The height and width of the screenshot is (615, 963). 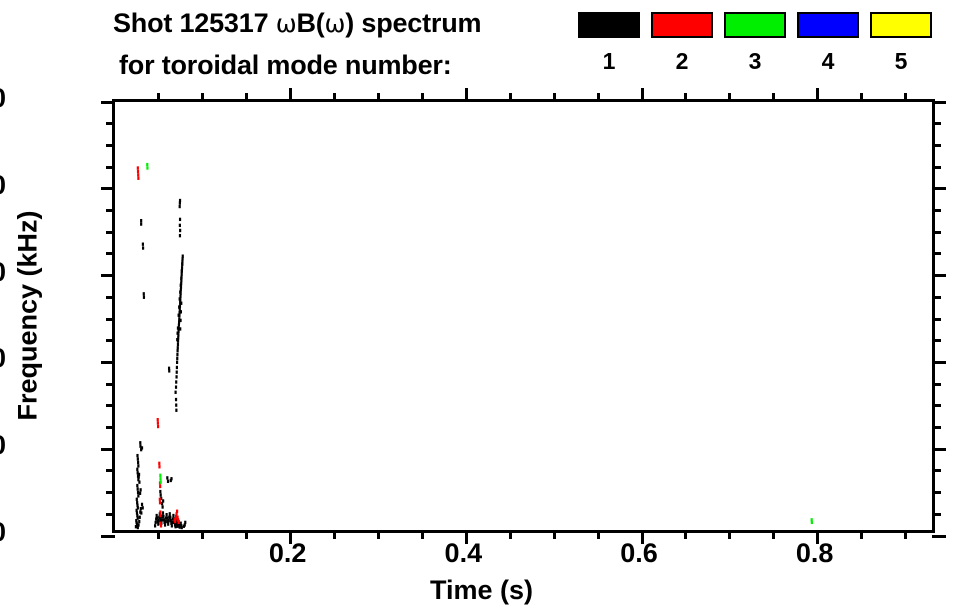 I want to click on x-tick-minor-top-0.65, so click(x=686, y=97).